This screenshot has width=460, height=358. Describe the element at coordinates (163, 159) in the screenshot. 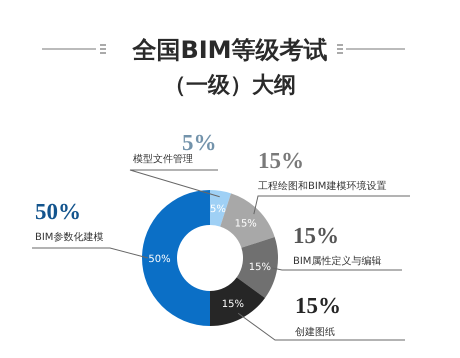

I see `slice-label: 模型文件管理` at that location.